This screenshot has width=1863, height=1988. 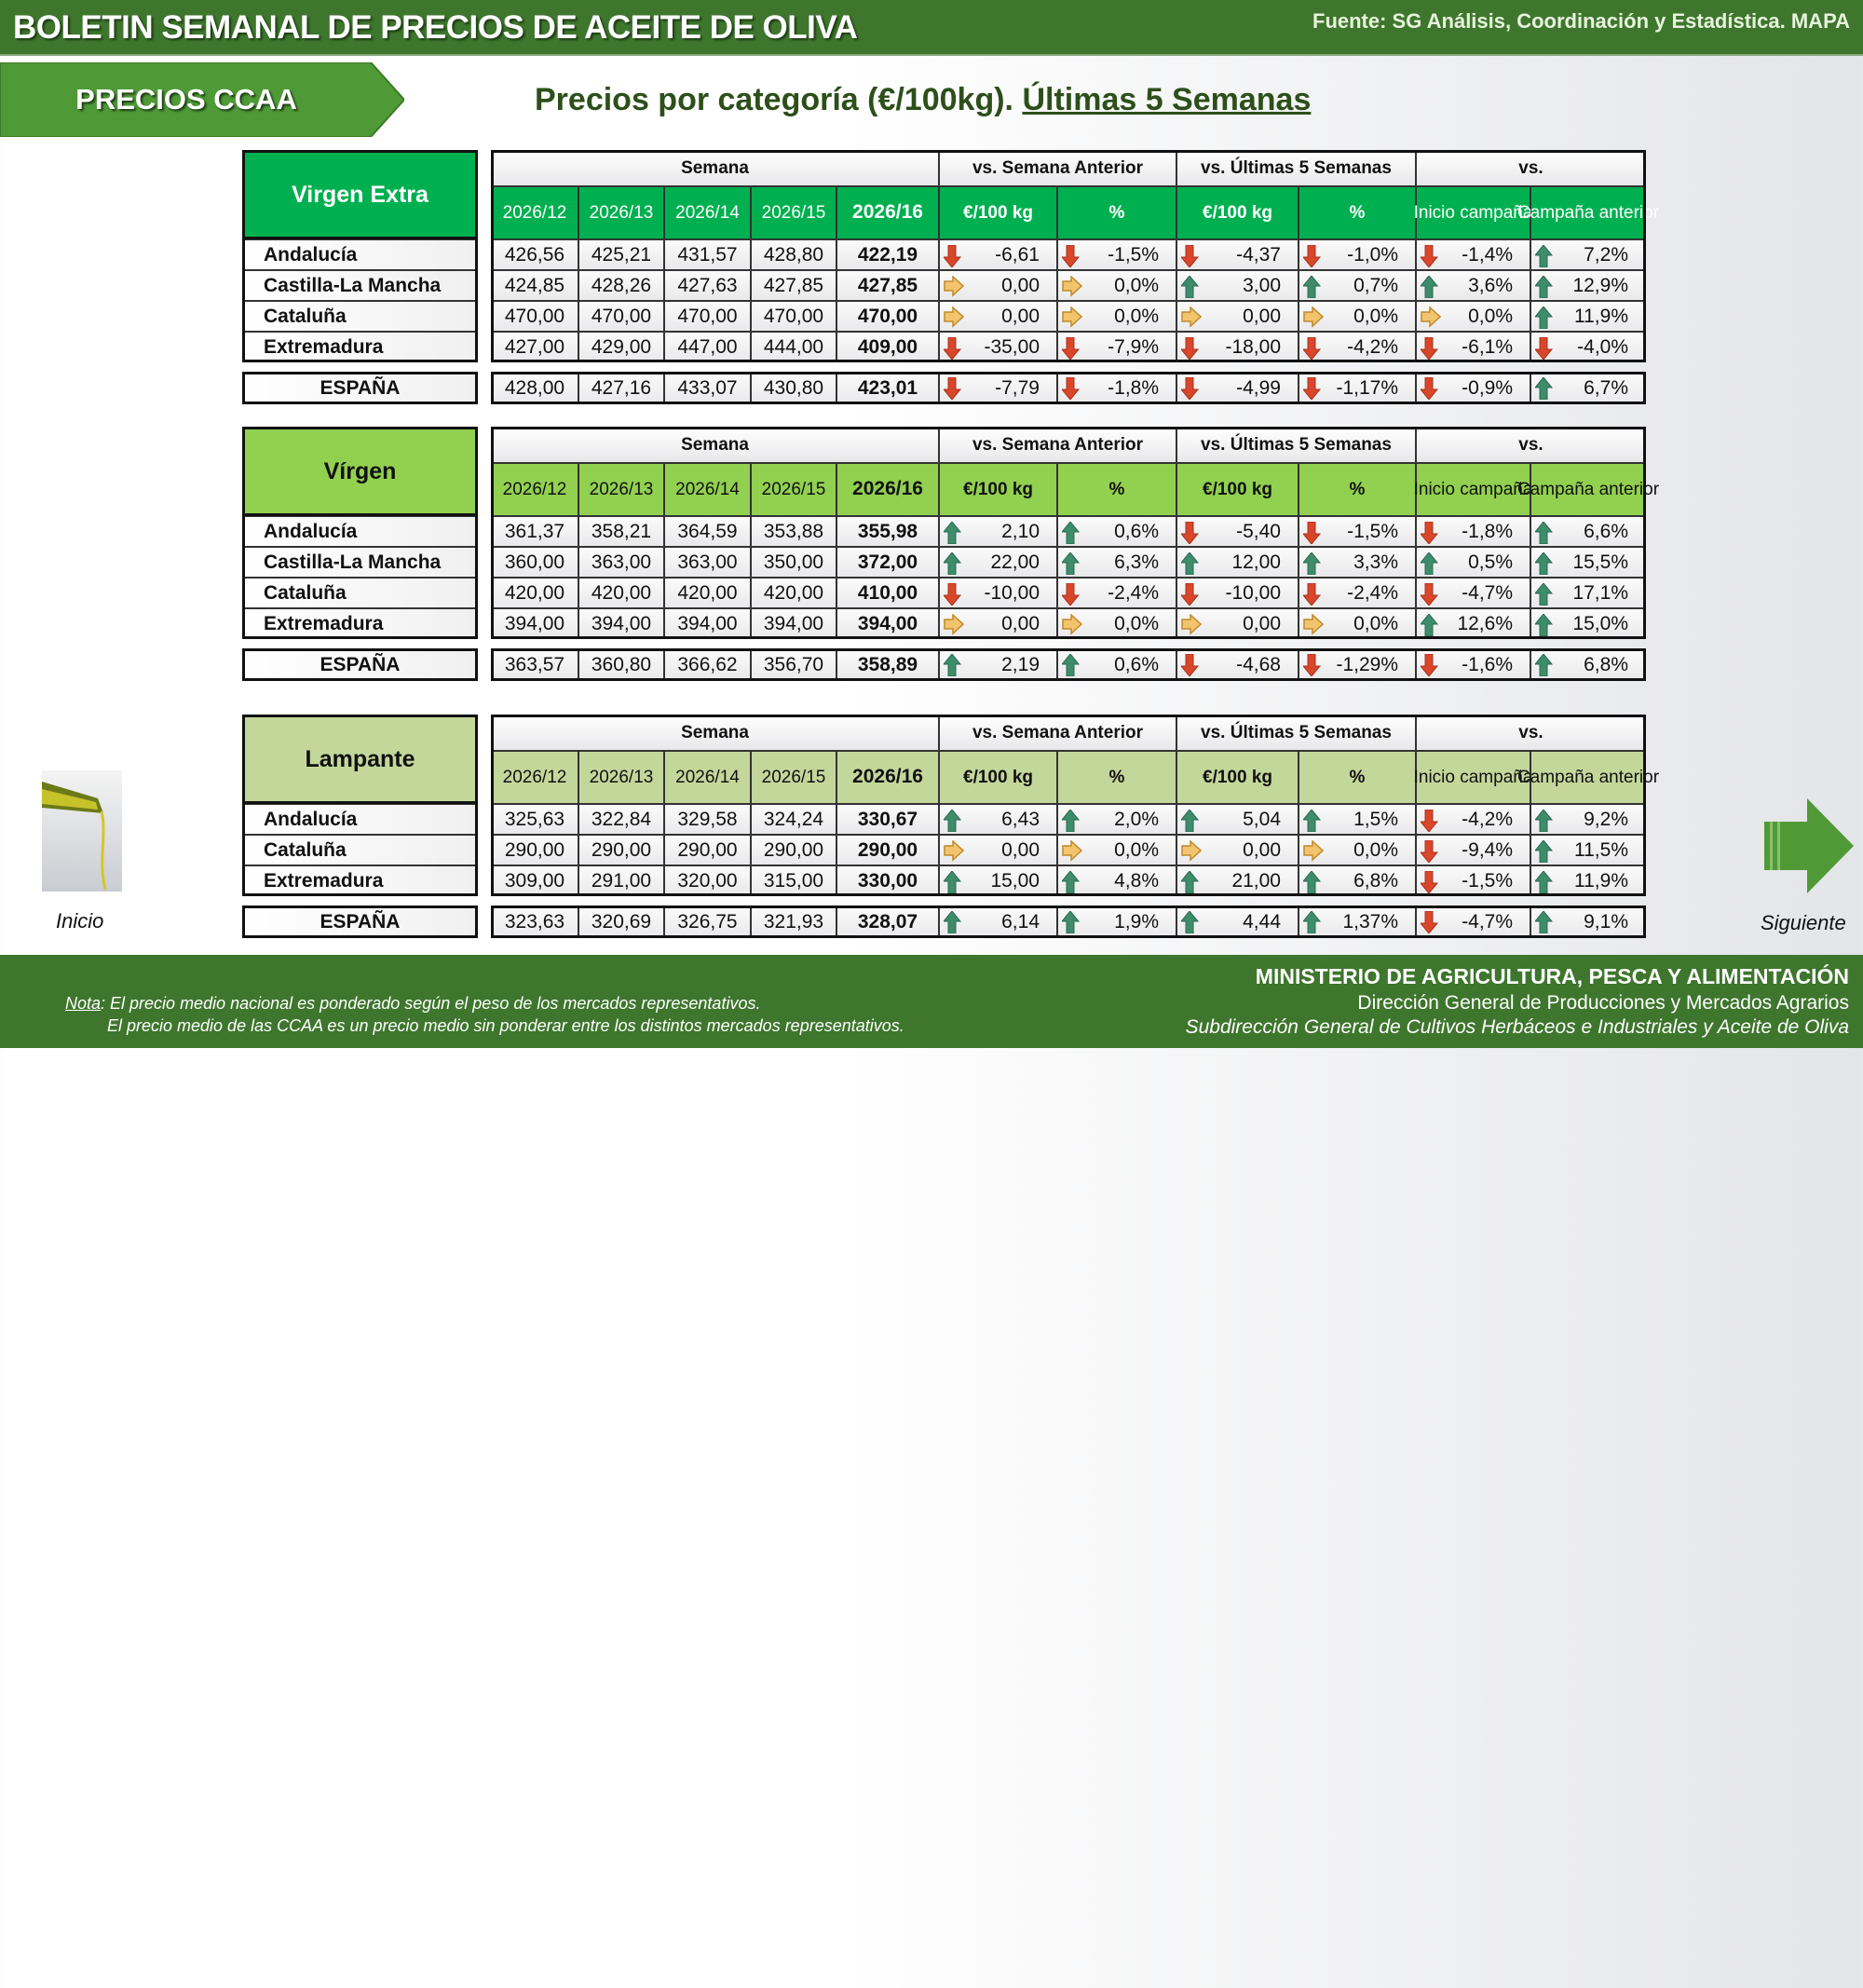 What do you see at coordinates (360, 623) in the screenshot?
I see `region-label: Extremadura` at bounding box center [360, 623].